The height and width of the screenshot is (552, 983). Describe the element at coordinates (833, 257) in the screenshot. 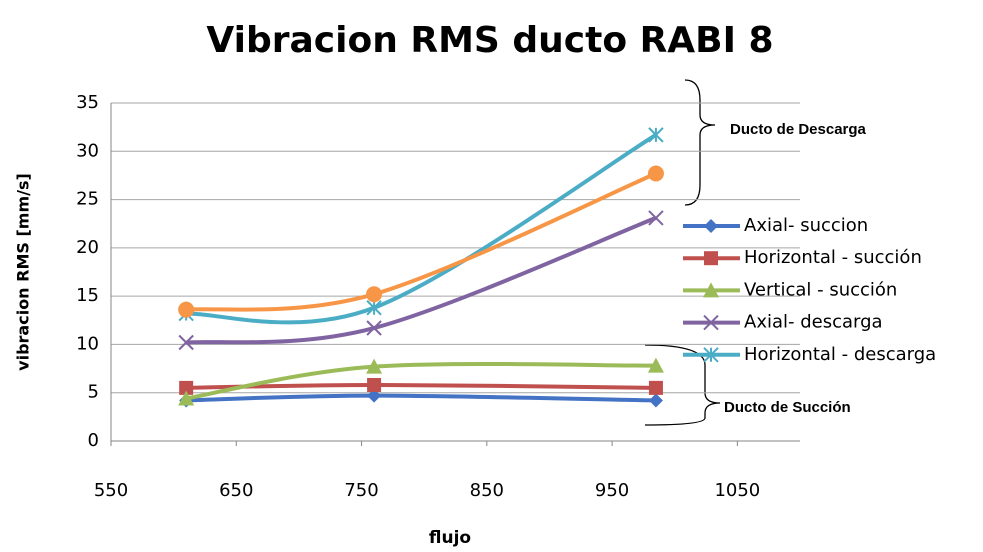

I see `legend-label: Horizontal - succión` at that location.